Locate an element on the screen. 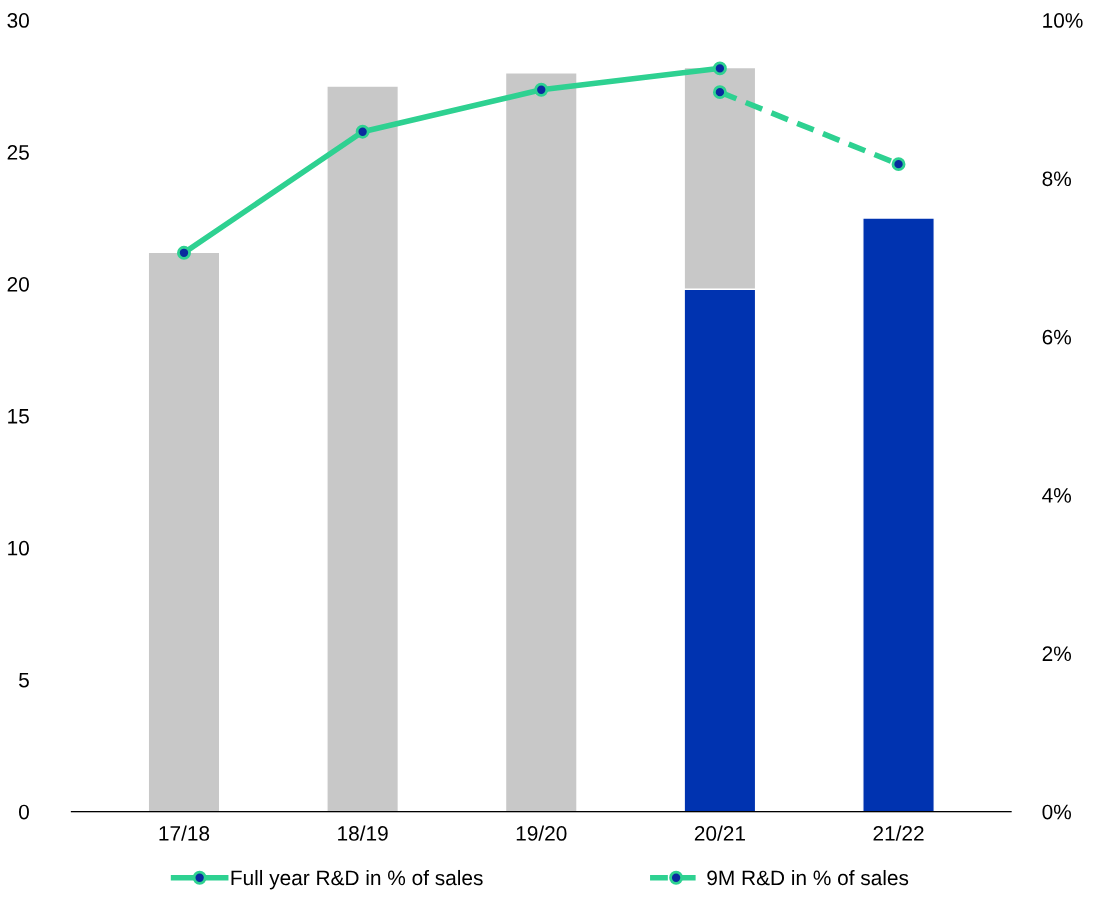 This screenshot has width=1099, height=914. x-tick-label: 19/20 is located at coordinates (541, 833).